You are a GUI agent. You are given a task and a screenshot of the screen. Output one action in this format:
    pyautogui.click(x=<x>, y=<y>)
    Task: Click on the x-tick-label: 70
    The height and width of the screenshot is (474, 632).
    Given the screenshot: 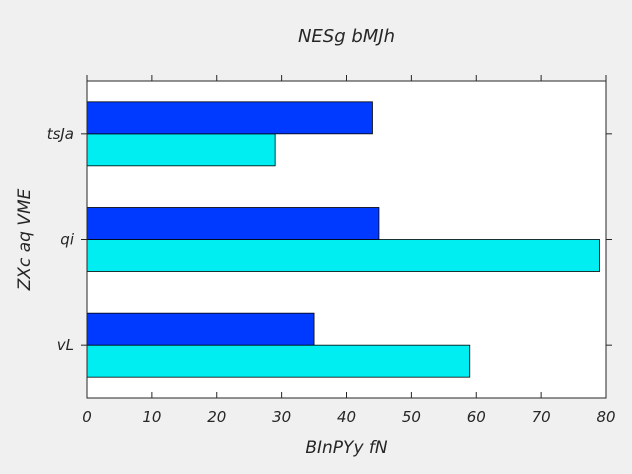 What is the action you would take?
    pyautogui.click(x=541, y=417)
    